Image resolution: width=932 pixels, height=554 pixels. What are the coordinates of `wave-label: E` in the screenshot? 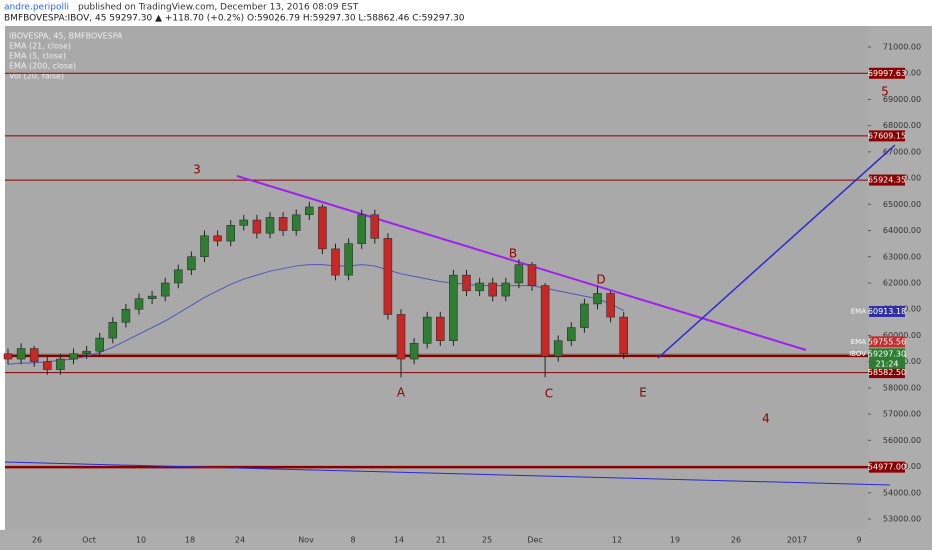 It's located at (643, 393).